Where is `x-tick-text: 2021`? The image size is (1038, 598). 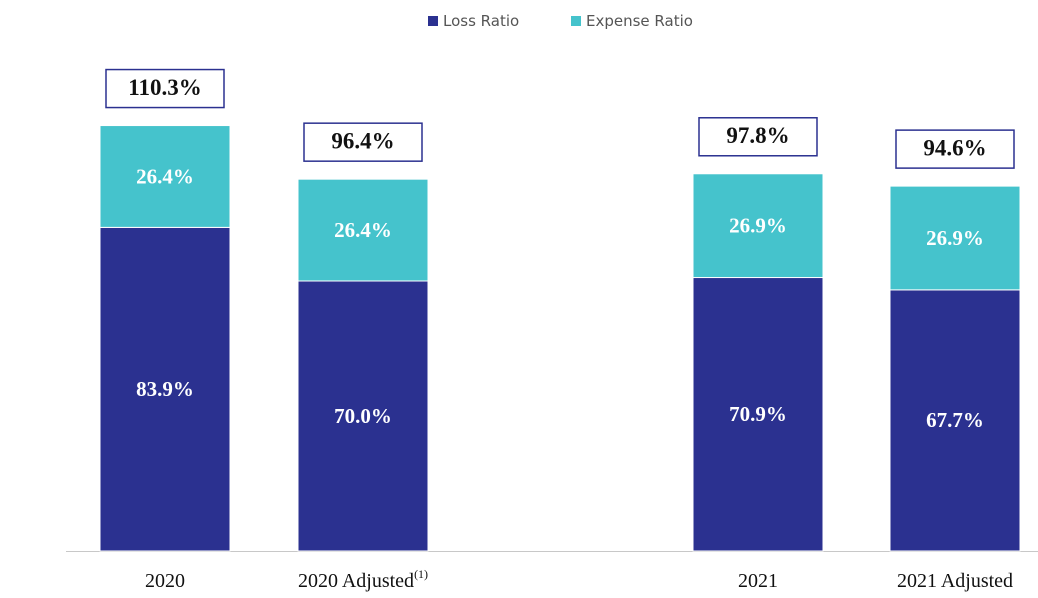 x-tick-text: 2021 is located at coordinates (758, 581).